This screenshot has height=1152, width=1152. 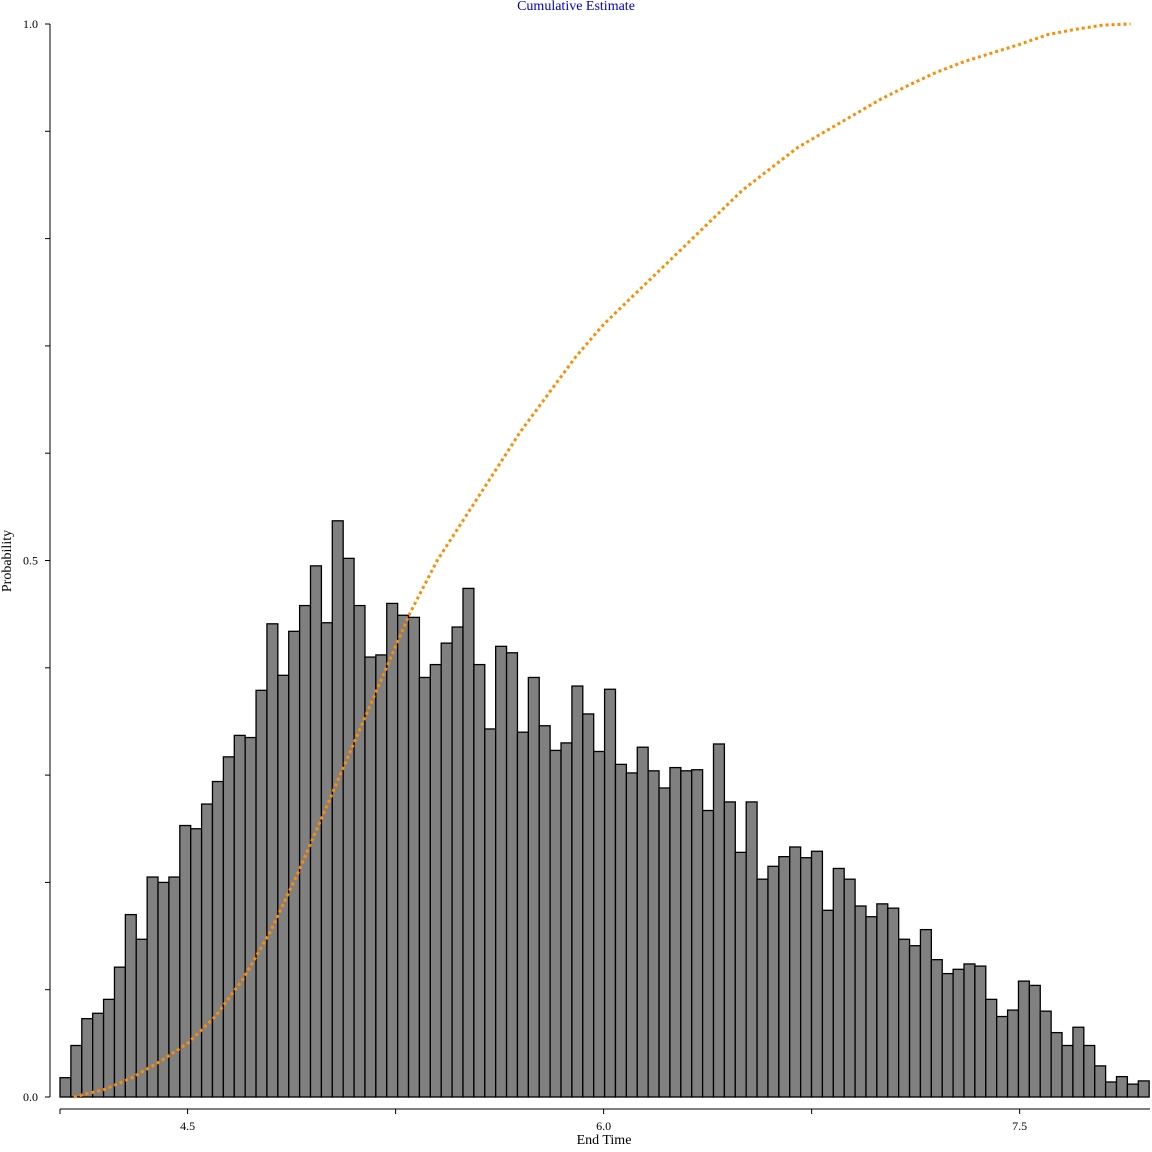 What do you see at coordinates (1019, 1126) in the screenshot?
I see `x-tick-label: 7.5` at bounding box center [1019, 1126].